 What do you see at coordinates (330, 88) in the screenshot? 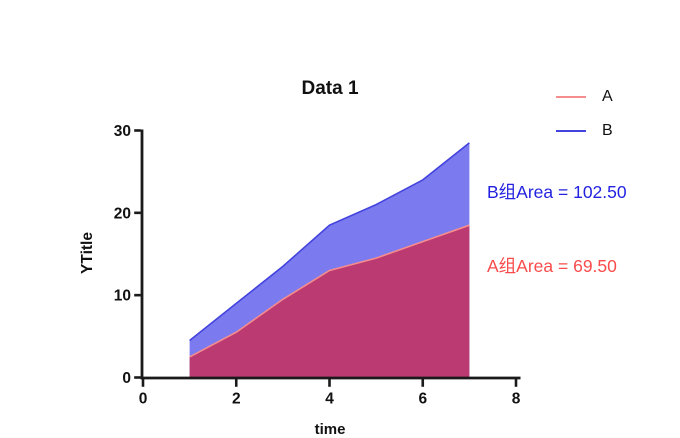
I see `chart-title: Data 1` at bounding box center [330, 88].